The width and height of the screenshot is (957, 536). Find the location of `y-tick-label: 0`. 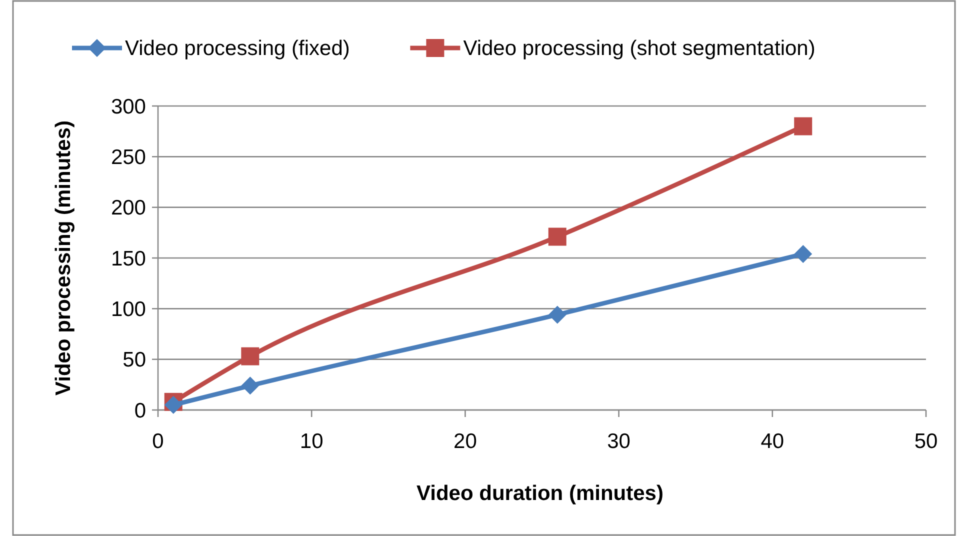

y-tick-label: 0 is located at coordinates (140, 410).